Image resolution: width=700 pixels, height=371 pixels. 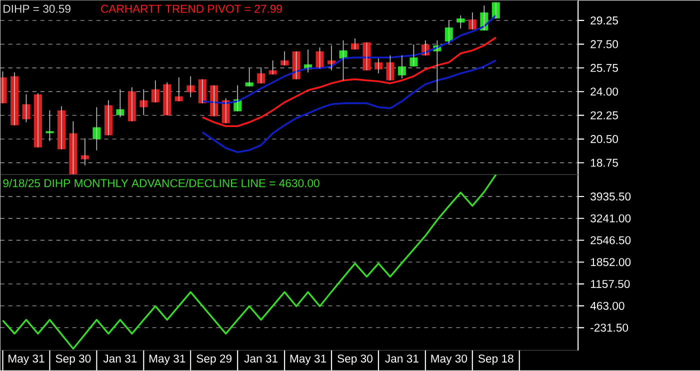 I want to click on x-tick-label: Sep 29, so click(x=214, y=359).